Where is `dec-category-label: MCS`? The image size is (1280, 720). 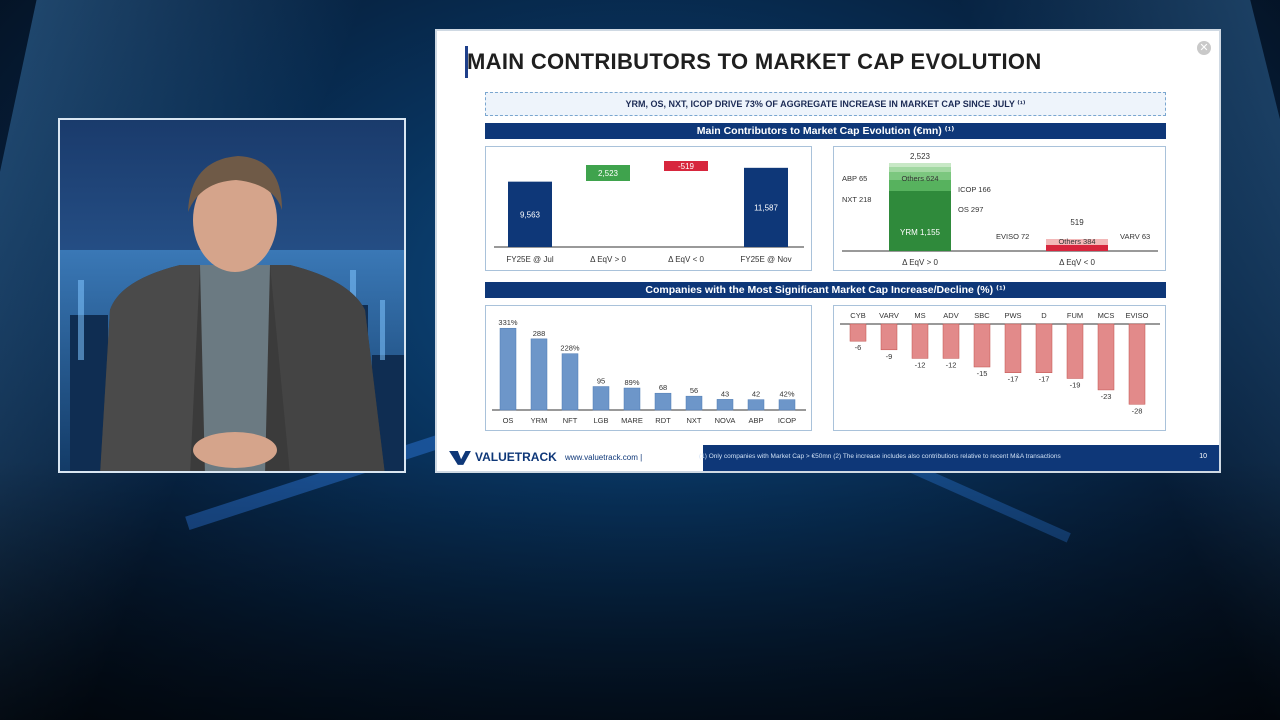
dec-category-label: MCS is located at coordinates (1106, 315).